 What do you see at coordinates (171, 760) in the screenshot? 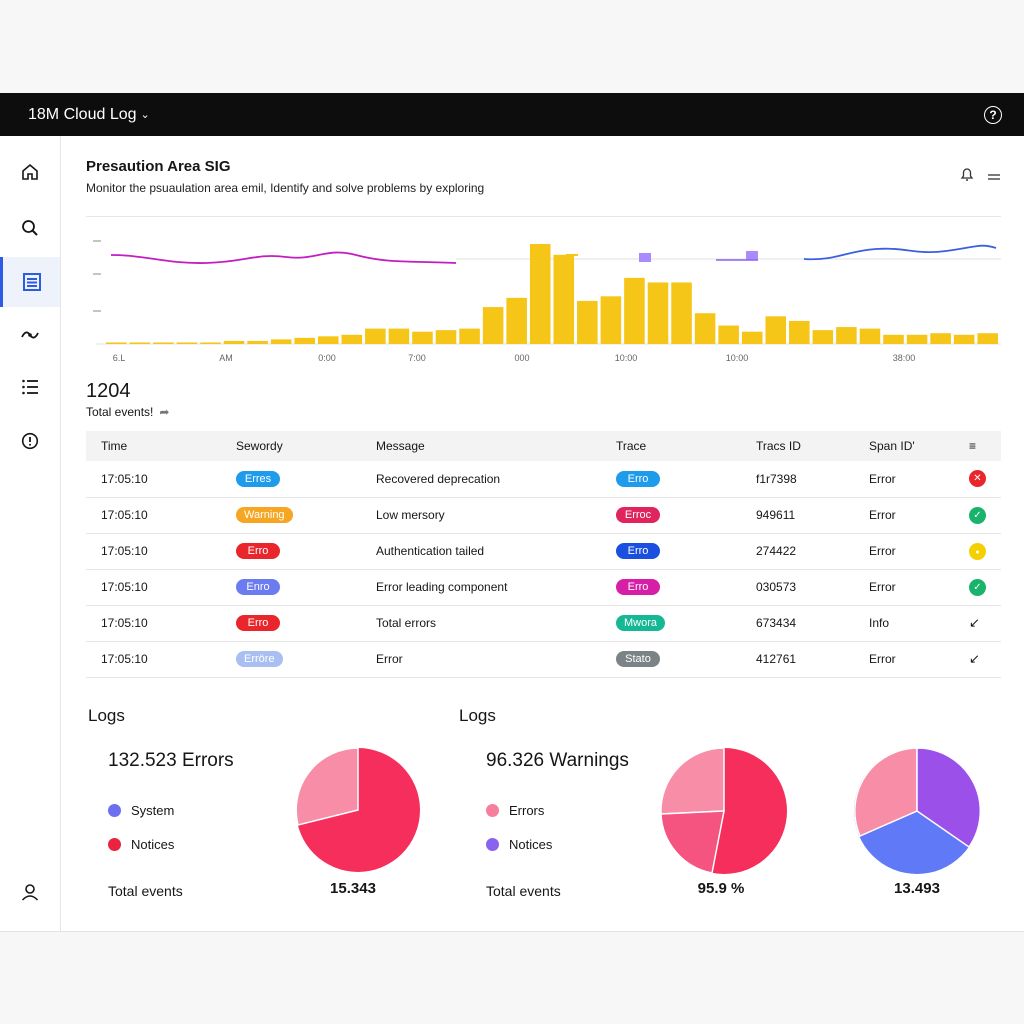
I see `logs-left-headline: 132.523 Errors` at bounding box center [171, 760].